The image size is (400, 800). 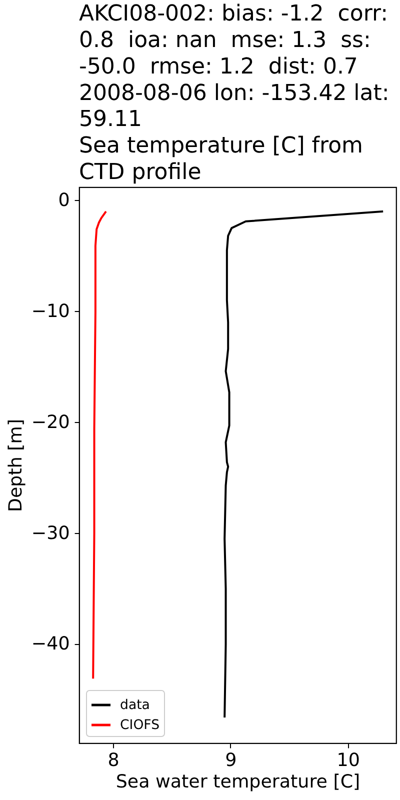 What do you see at coordinates (50, 422) in the screenshot?
I see `y-tick-label: −20` at bounding box center [50, 422].